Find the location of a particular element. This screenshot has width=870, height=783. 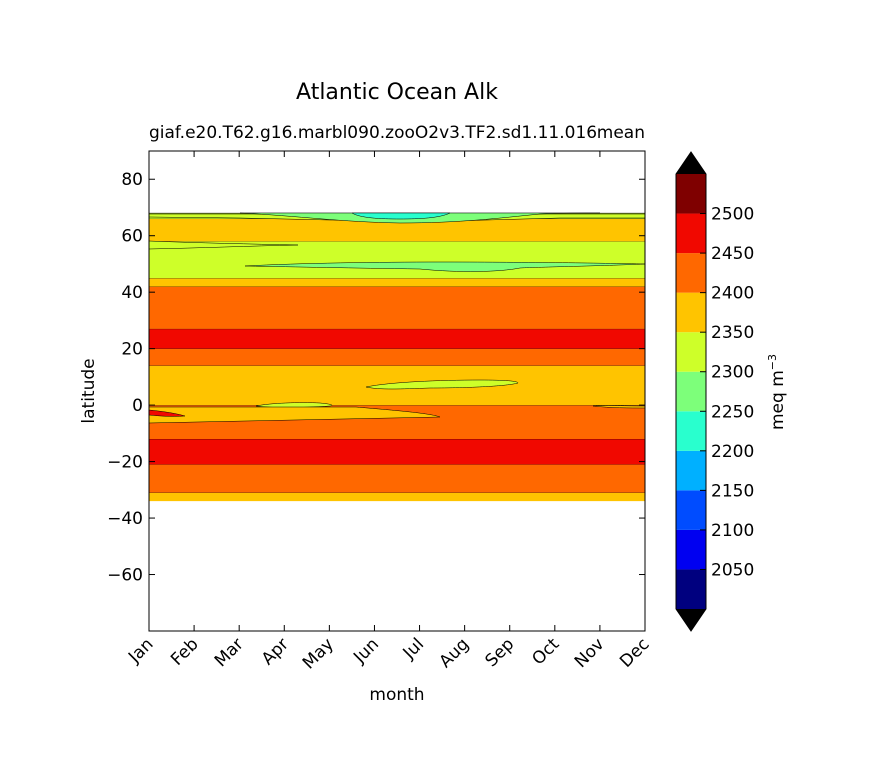

y-tick-label: 80 is located at coordinates (132, 180).